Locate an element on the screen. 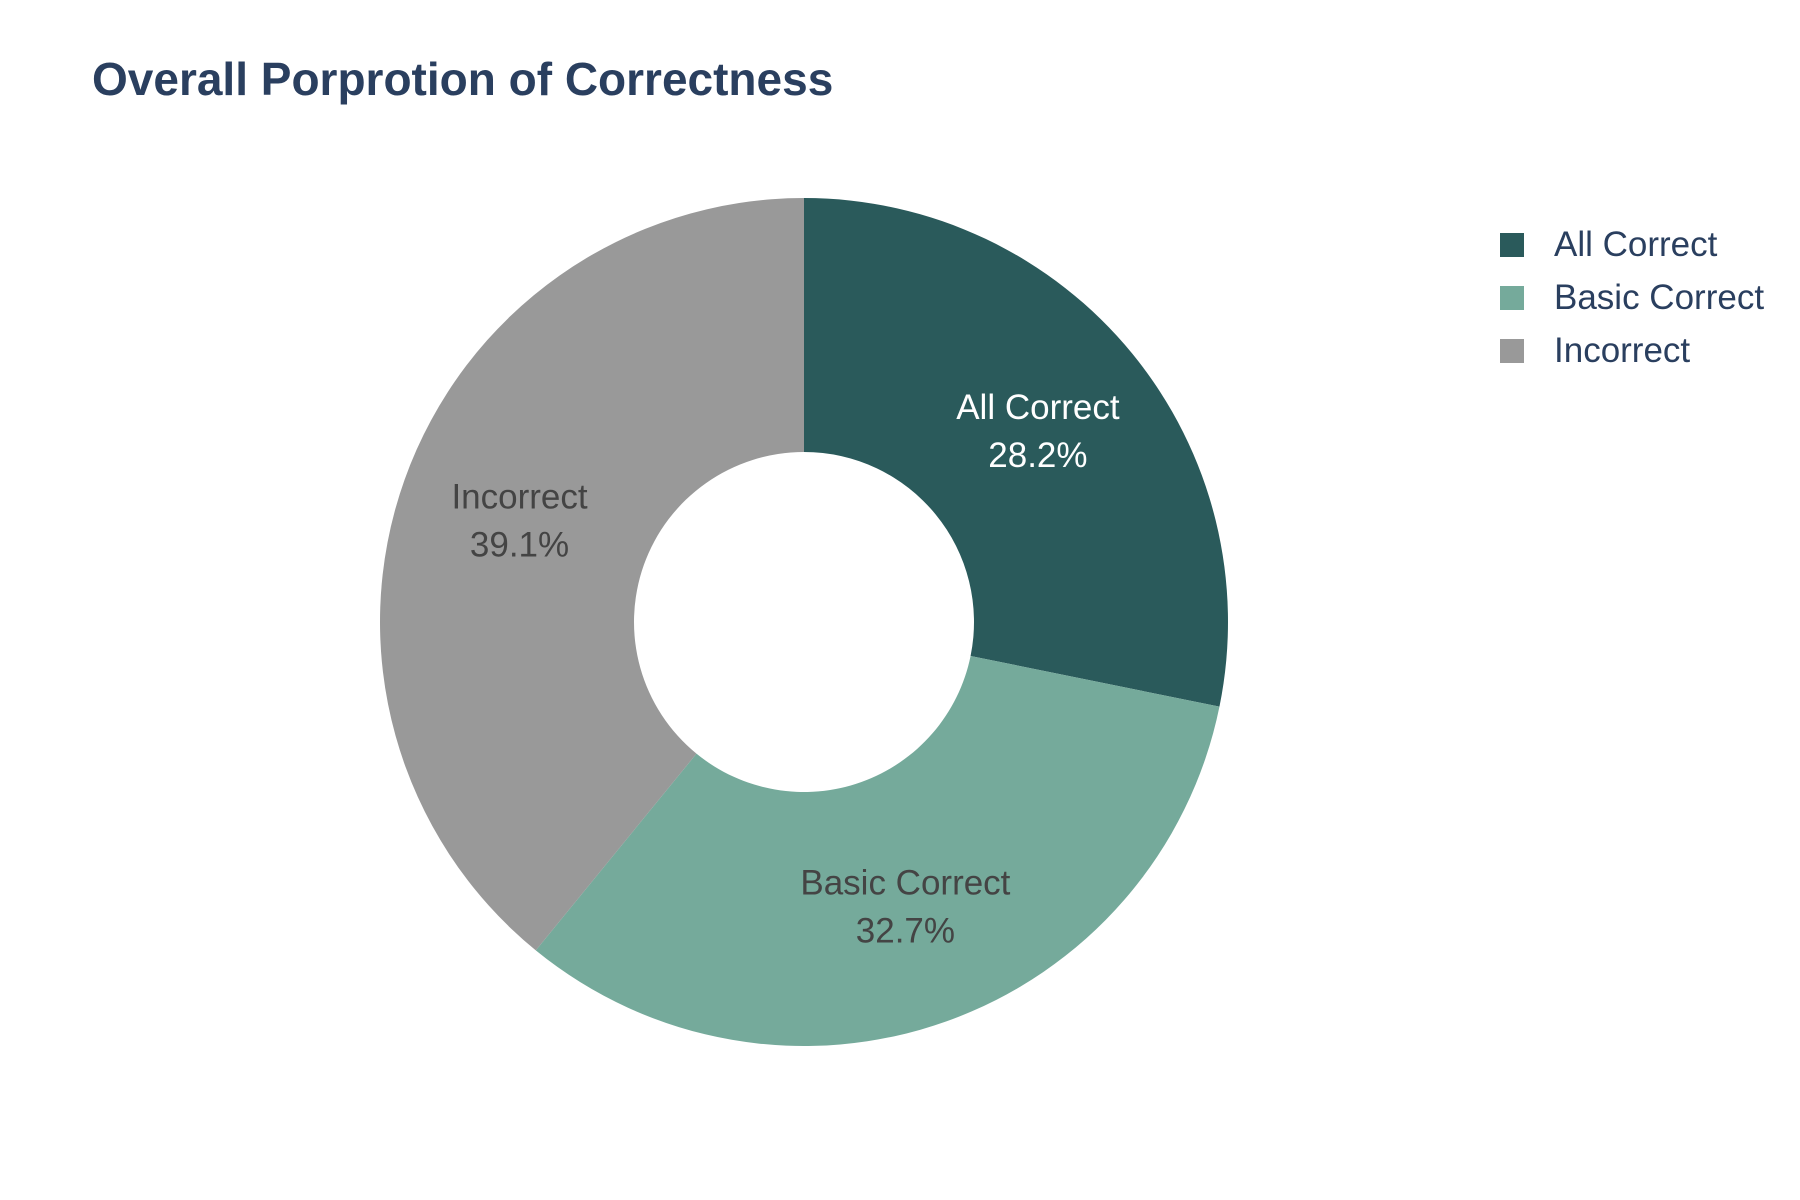 Image resolution: width=1800 pixels, height=1200 pixels. donut-slice-all-correct is located at coordinates (1016, 452).